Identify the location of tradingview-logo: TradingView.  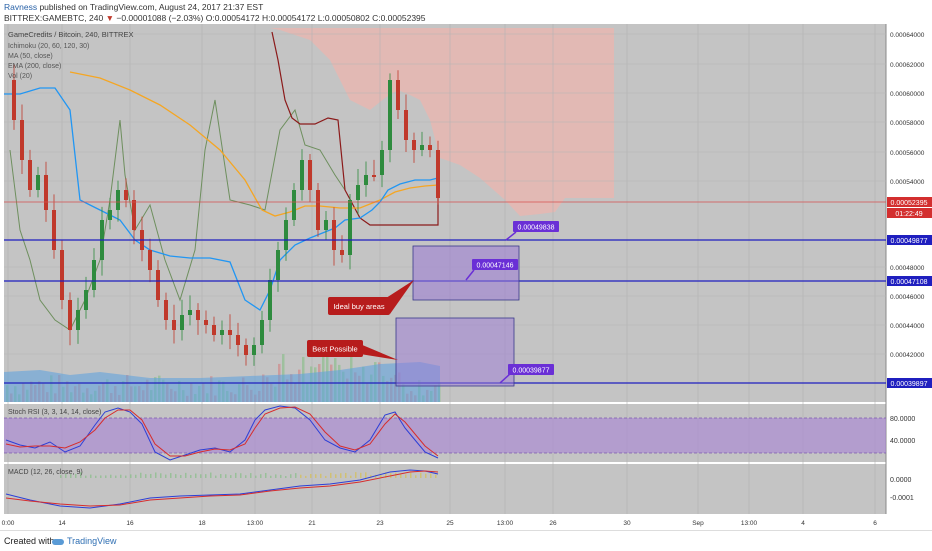
(84, 541).